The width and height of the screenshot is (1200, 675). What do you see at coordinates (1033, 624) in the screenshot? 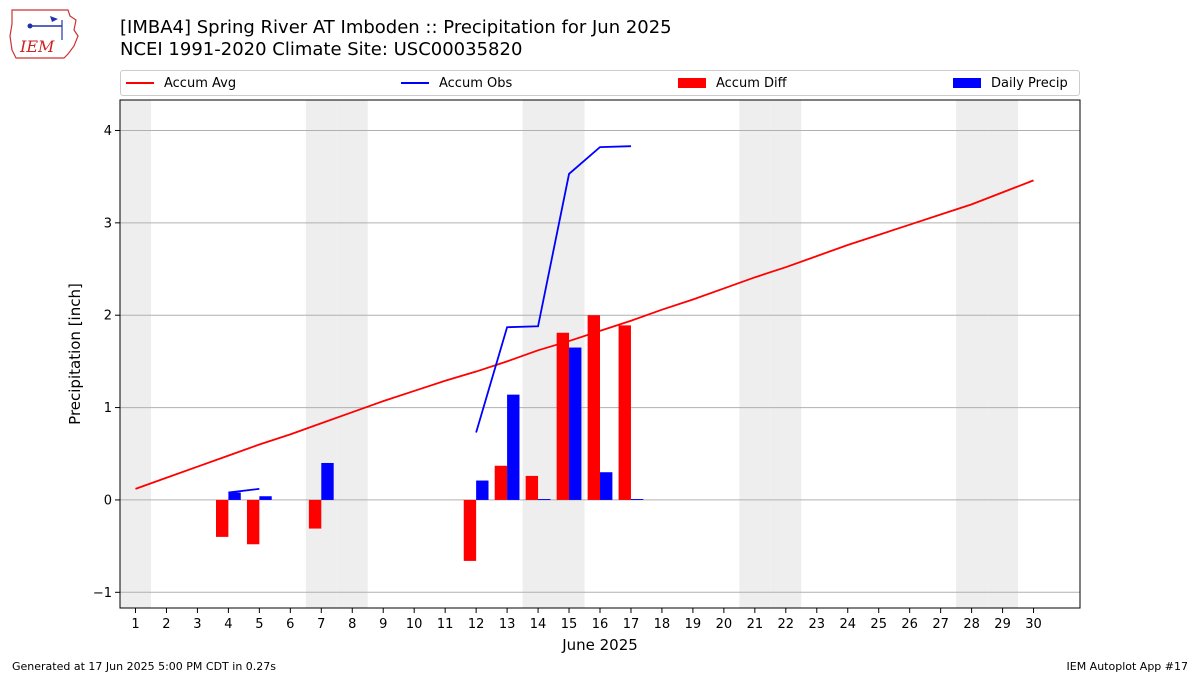
I see `x-tick-label: 30` at bounding box center [1033, 624].